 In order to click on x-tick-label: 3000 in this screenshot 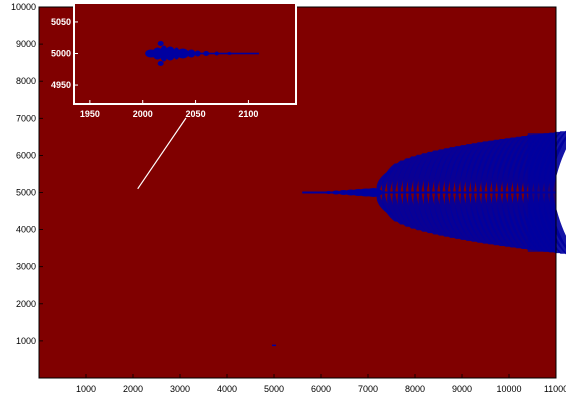, I will do `click(180, 389)`.